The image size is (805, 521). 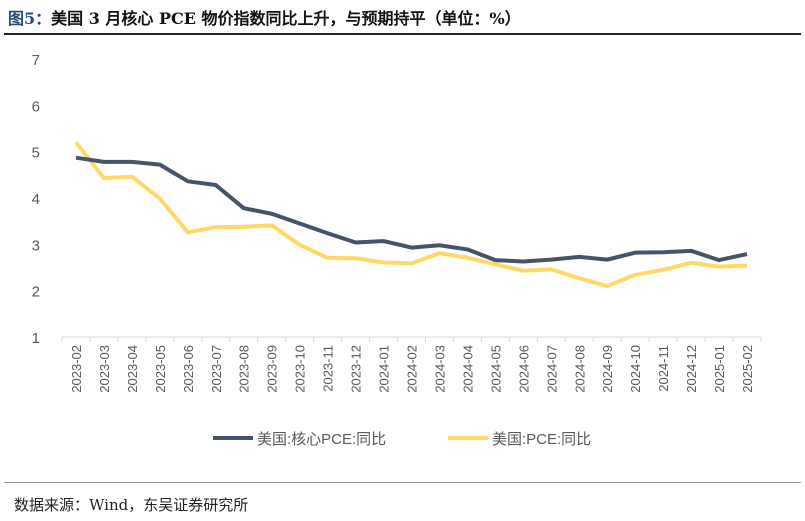 What do you see at coordinates (36, 199) in the screenshot?
I see `y-tick-label: 4` at bounding box center [36, 199].